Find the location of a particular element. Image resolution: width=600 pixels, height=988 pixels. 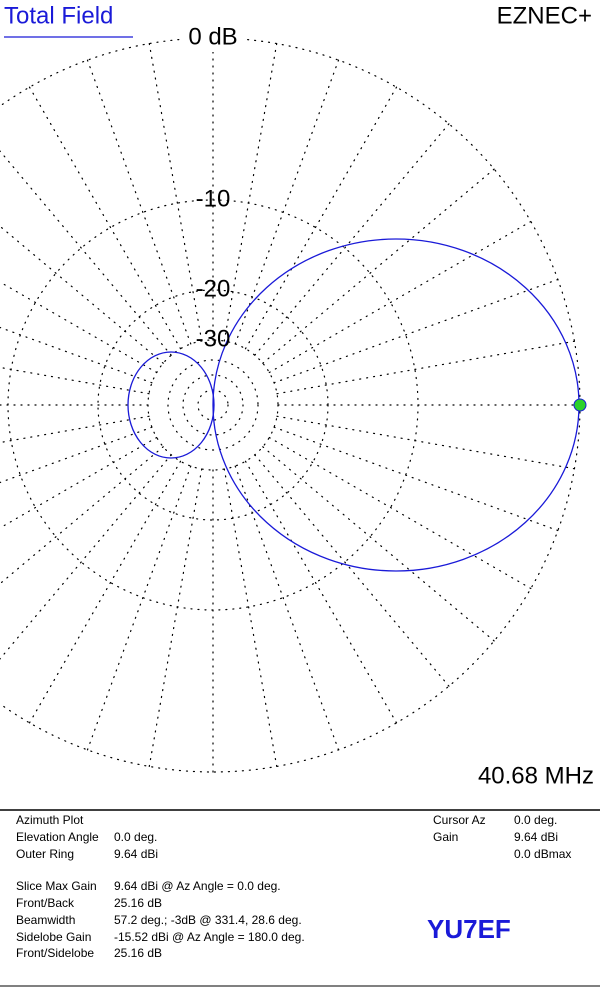

ring-label: -30 is located at coordinates (213, 338).